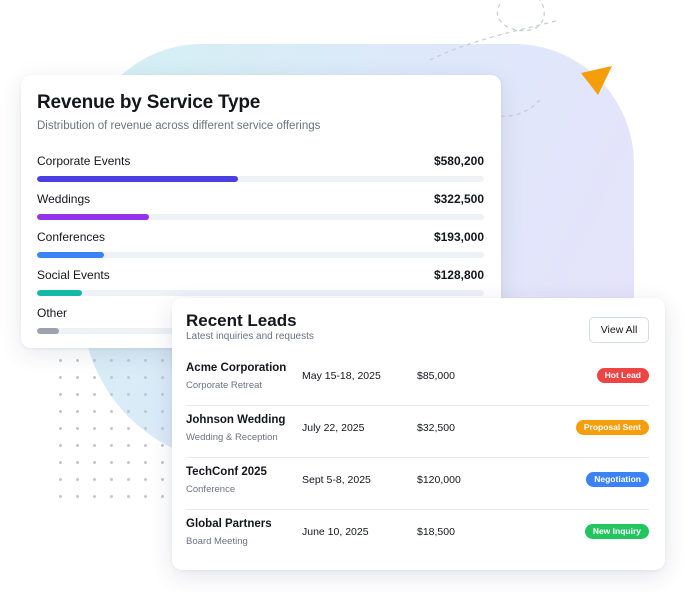 The height and width of the screenshot is (592, 686). I want to click on revenue-row-corporate-events: Corporate Events $580,200, so click(260, 171).